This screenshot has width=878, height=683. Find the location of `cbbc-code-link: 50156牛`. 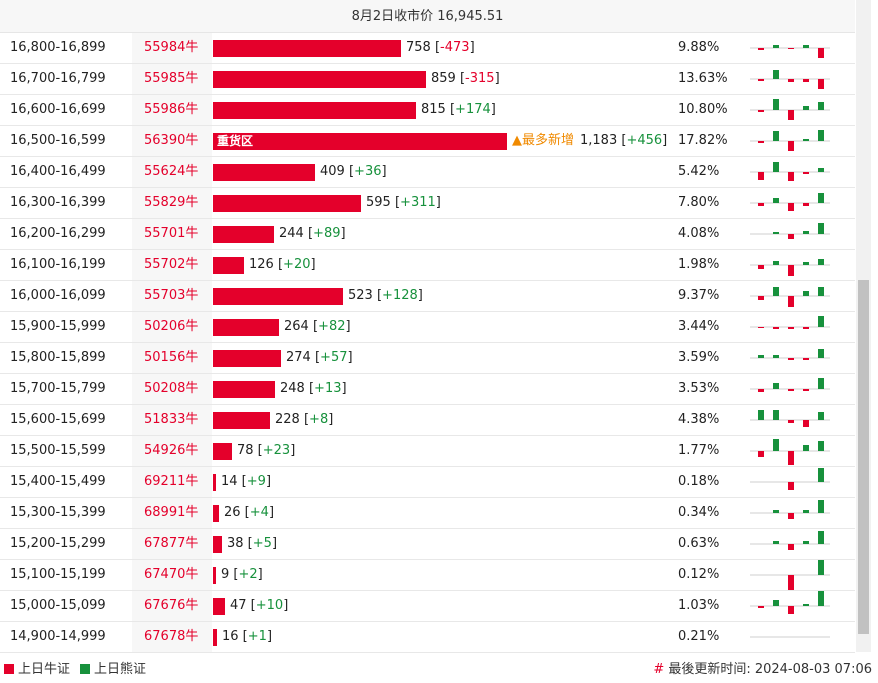

cbbc-code-link: 50156牛 is located at coordinates (172, 358).